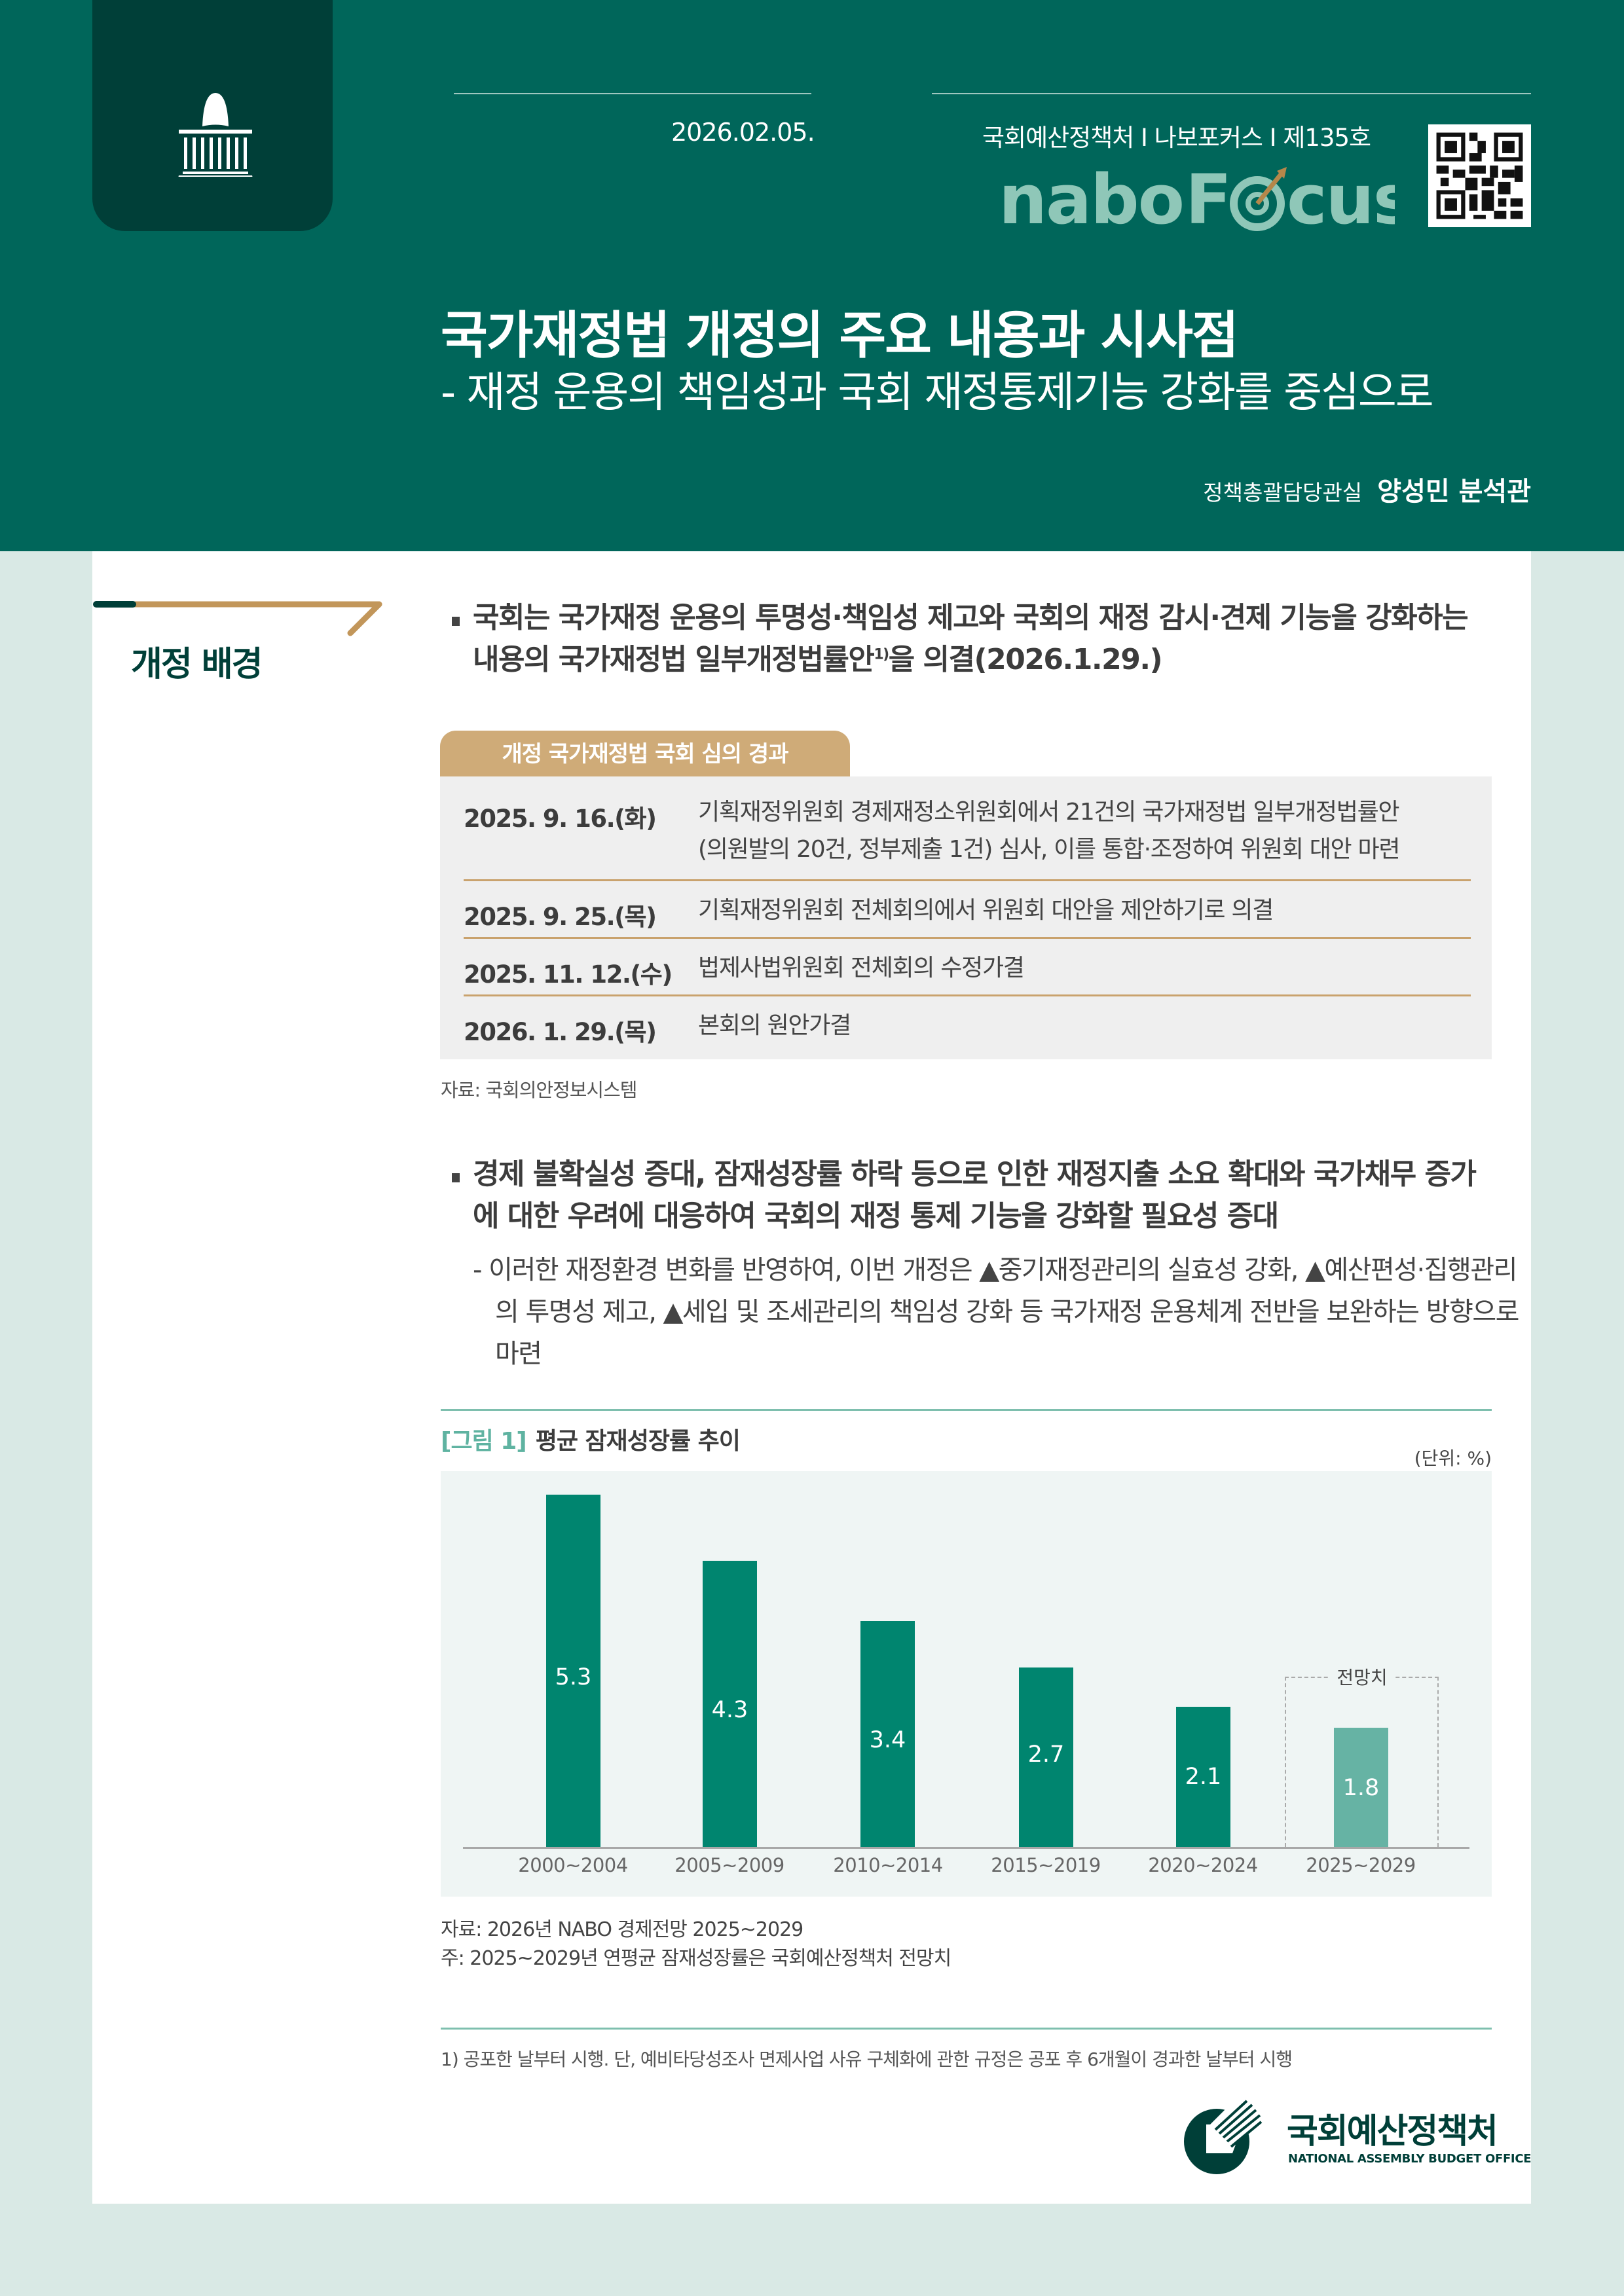  I want to click on figure-title-text: 평균 잠재성장률 추이, so click(638, 1441).